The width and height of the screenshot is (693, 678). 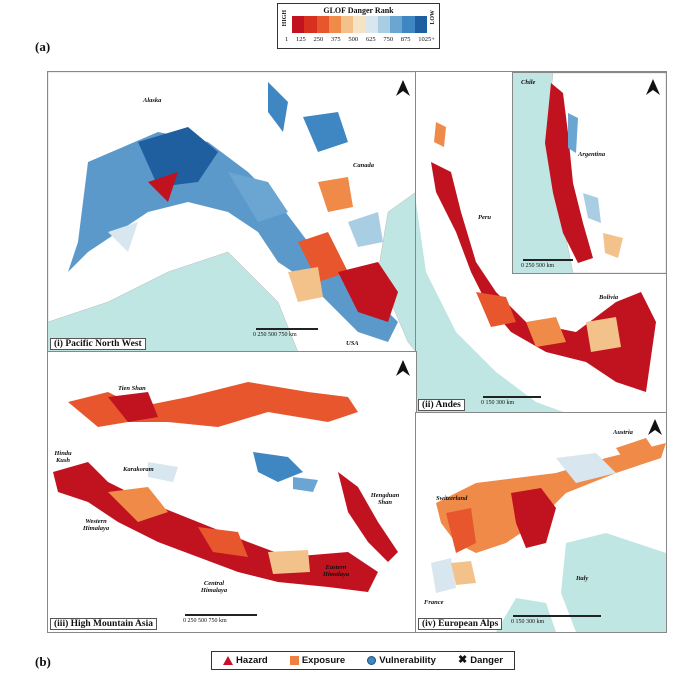 I want to click on label-hindu-kush: Hindu Kush, so click(x=63, y=457).